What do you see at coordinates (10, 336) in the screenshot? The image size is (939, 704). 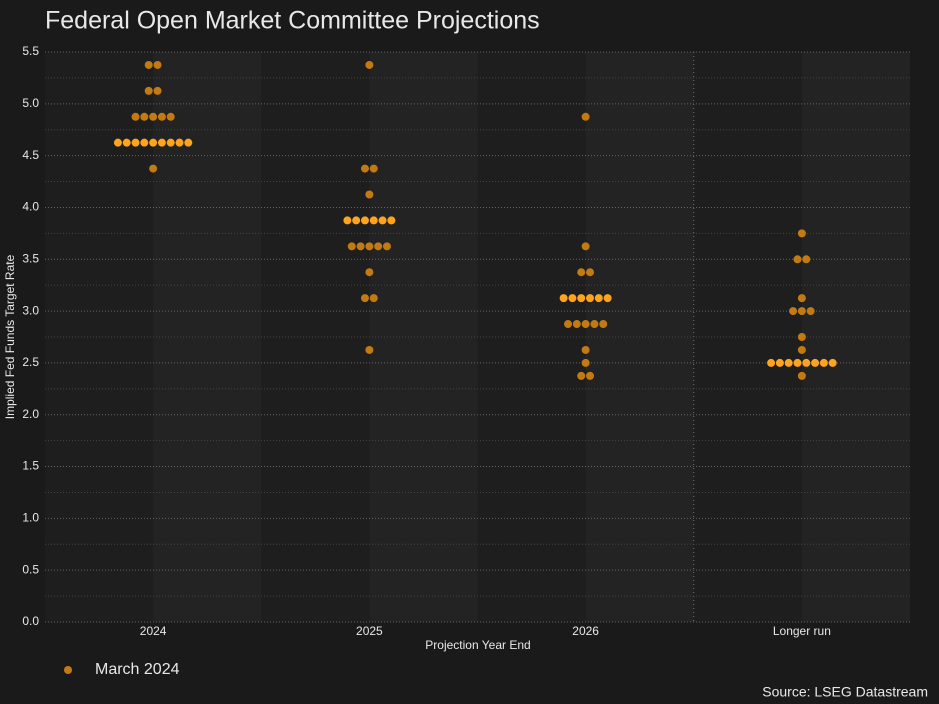 I see `y-axis-label: Implied Fed Funds Target Rate` at bounding box center [10, 336].